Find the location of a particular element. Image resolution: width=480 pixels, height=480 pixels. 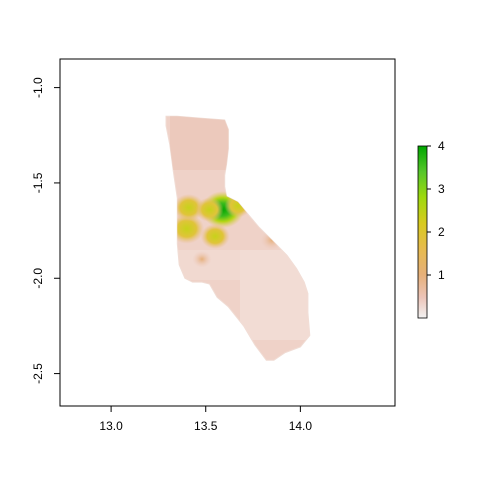

y-tick-label-3: -2.0 is located at coordinates (38, 278).